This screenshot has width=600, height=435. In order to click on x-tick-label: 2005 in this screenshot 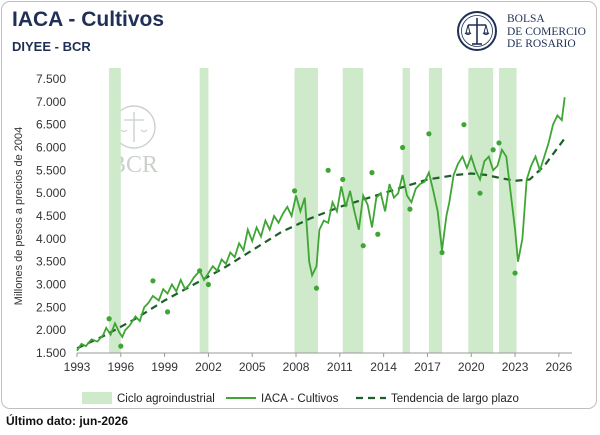, I will do `click(252, 367)`.